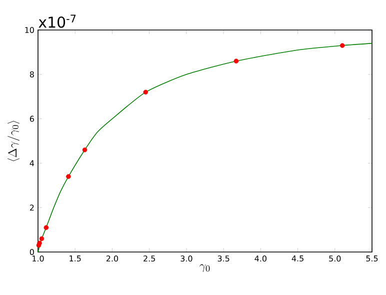 The width and height of the screenshot is (386, 295). What do you see at coordinates (14, 141) in the screenshot?
I see `y-axis-title: $\langle \Delta\gamma/\gamma_0\rangle$` at bounding box center [14, 141].